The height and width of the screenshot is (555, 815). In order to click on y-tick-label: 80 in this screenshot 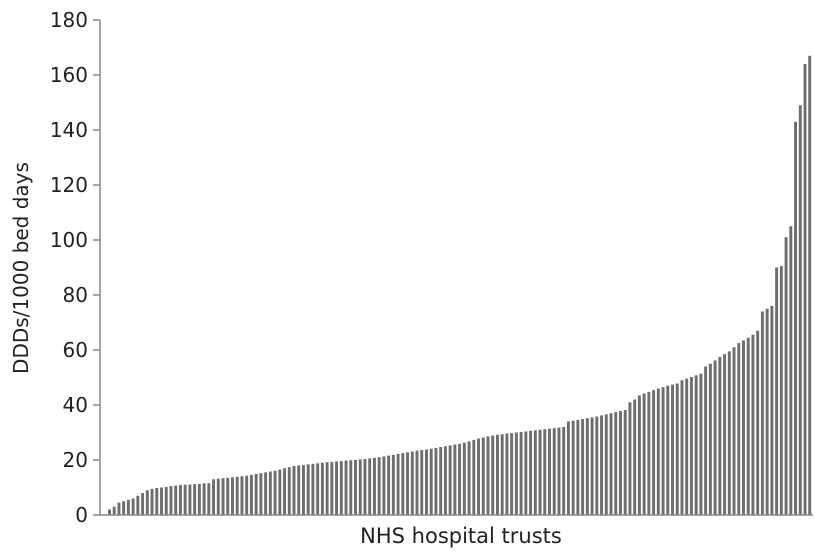, I will do `click(75, 295)`.